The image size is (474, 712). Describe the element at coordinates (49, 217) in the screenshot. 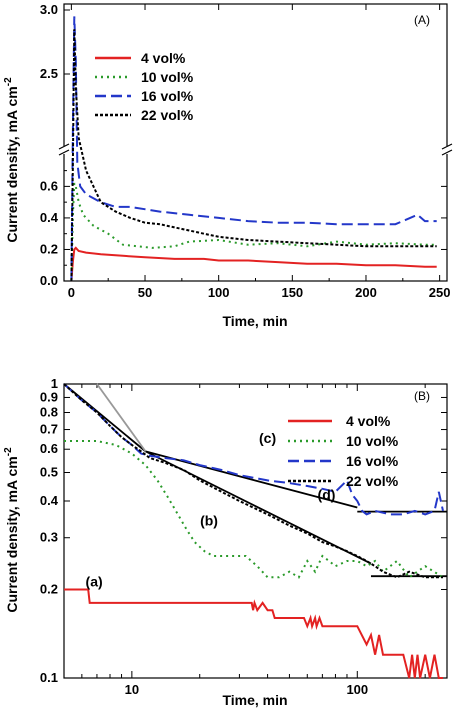

I see `panel-a-y-tick-label: 0.4` at that location.